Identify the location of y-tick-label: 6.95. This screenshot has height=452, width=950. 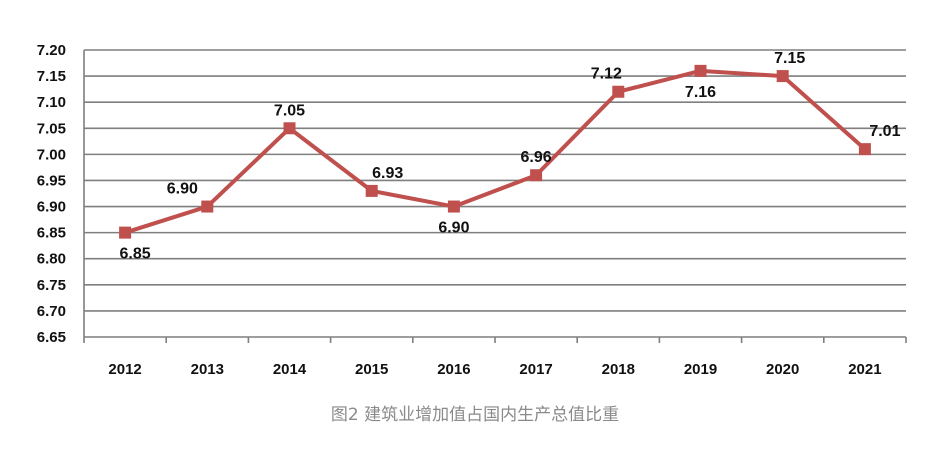
(51, 180).